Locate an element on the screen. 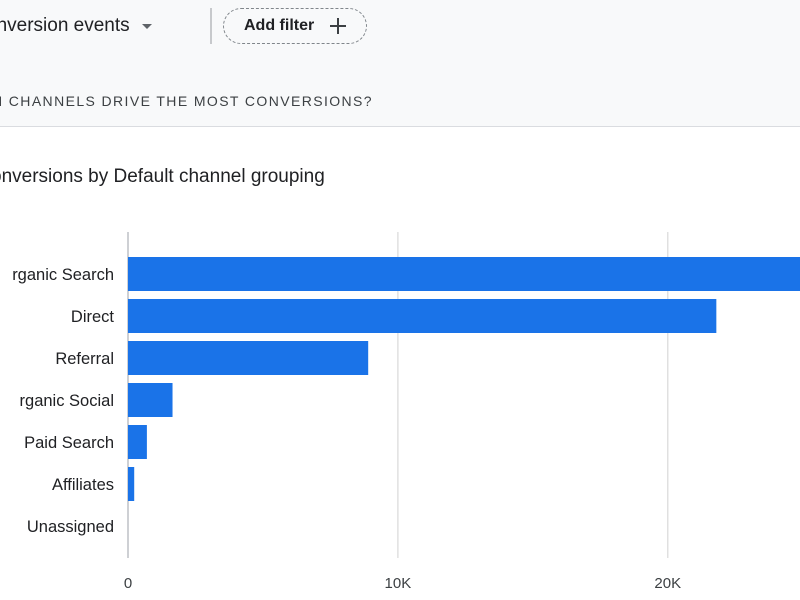 This screenshot has height=600, width=800. category-label: Direct is located at coordinates (93, 317).